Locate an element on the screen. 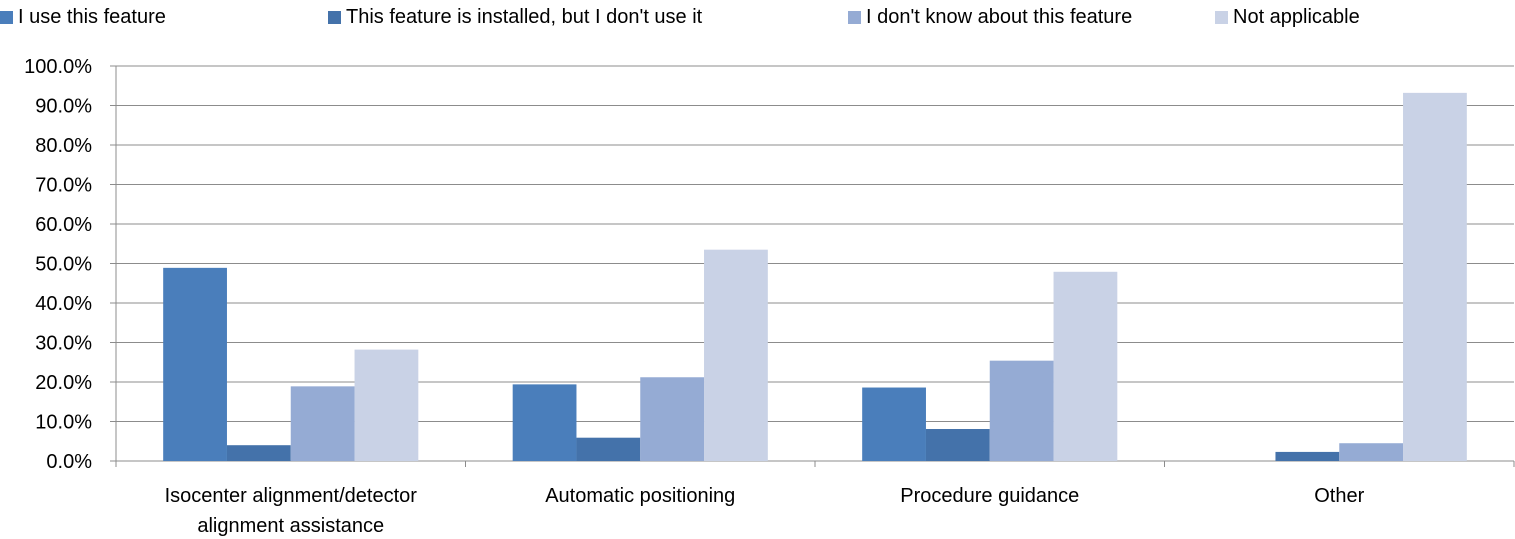 The width and height of the screenshot is (1515, 539). y-tick-label: 20.0% is located at coordinates (63, 383).